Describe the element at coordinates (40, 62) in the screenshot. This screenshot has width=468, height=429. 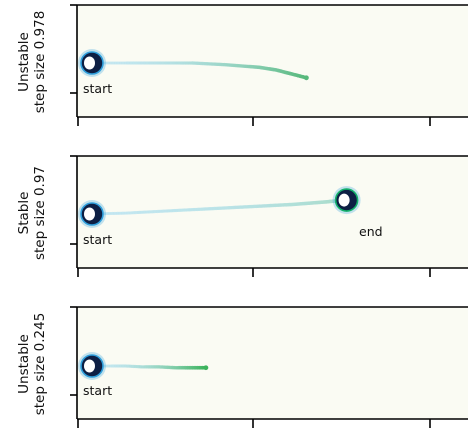
I see `panel-top-ylabel-line2: step size 0.978` at that location.